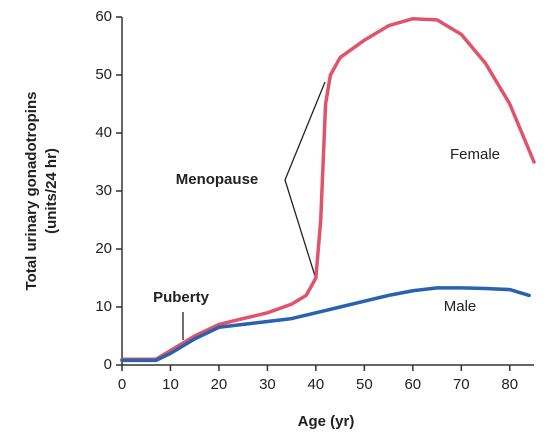 This screenshot has width=554, height=436. What do you see at coordinates (219, 384) in the screenshot?
I see `x-tick-label: 20` at bounding box center [219, 384].